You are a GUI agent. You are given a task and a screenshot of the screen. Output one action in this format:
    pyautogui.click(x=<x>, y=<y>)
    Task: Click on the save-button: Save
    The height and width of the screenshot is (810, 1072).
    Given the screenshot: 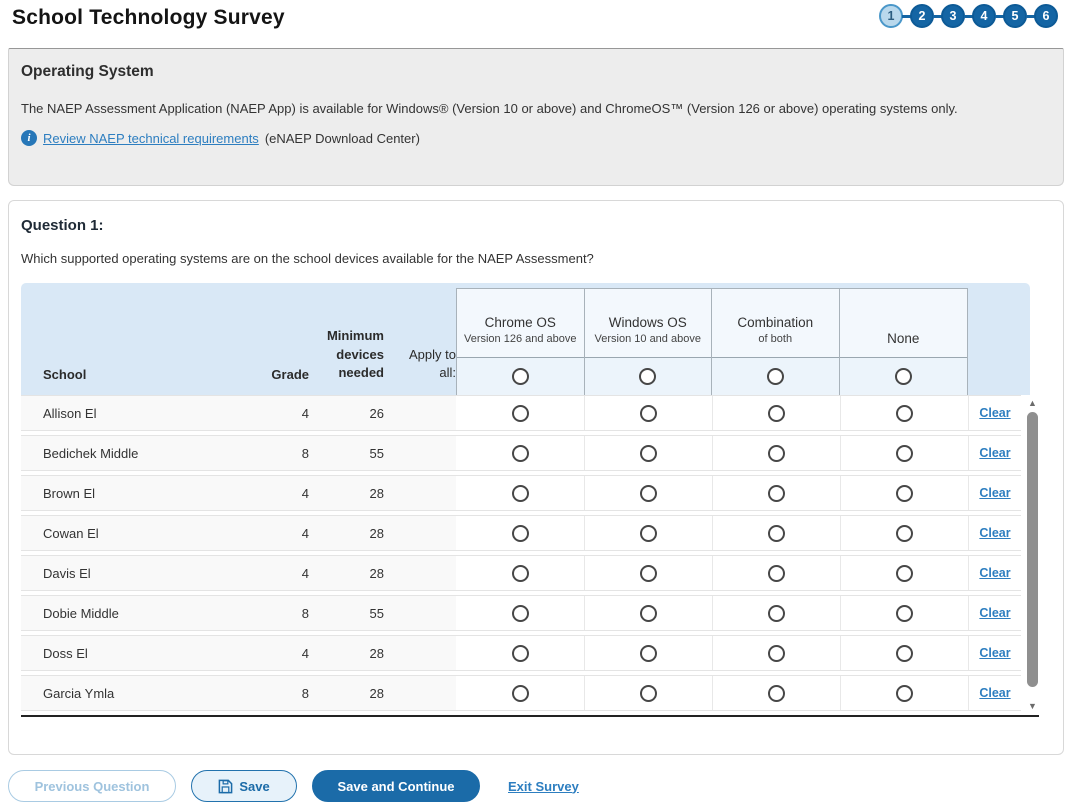 What is the action you would take?
    pyautogui.click(x=244, y=786)
    